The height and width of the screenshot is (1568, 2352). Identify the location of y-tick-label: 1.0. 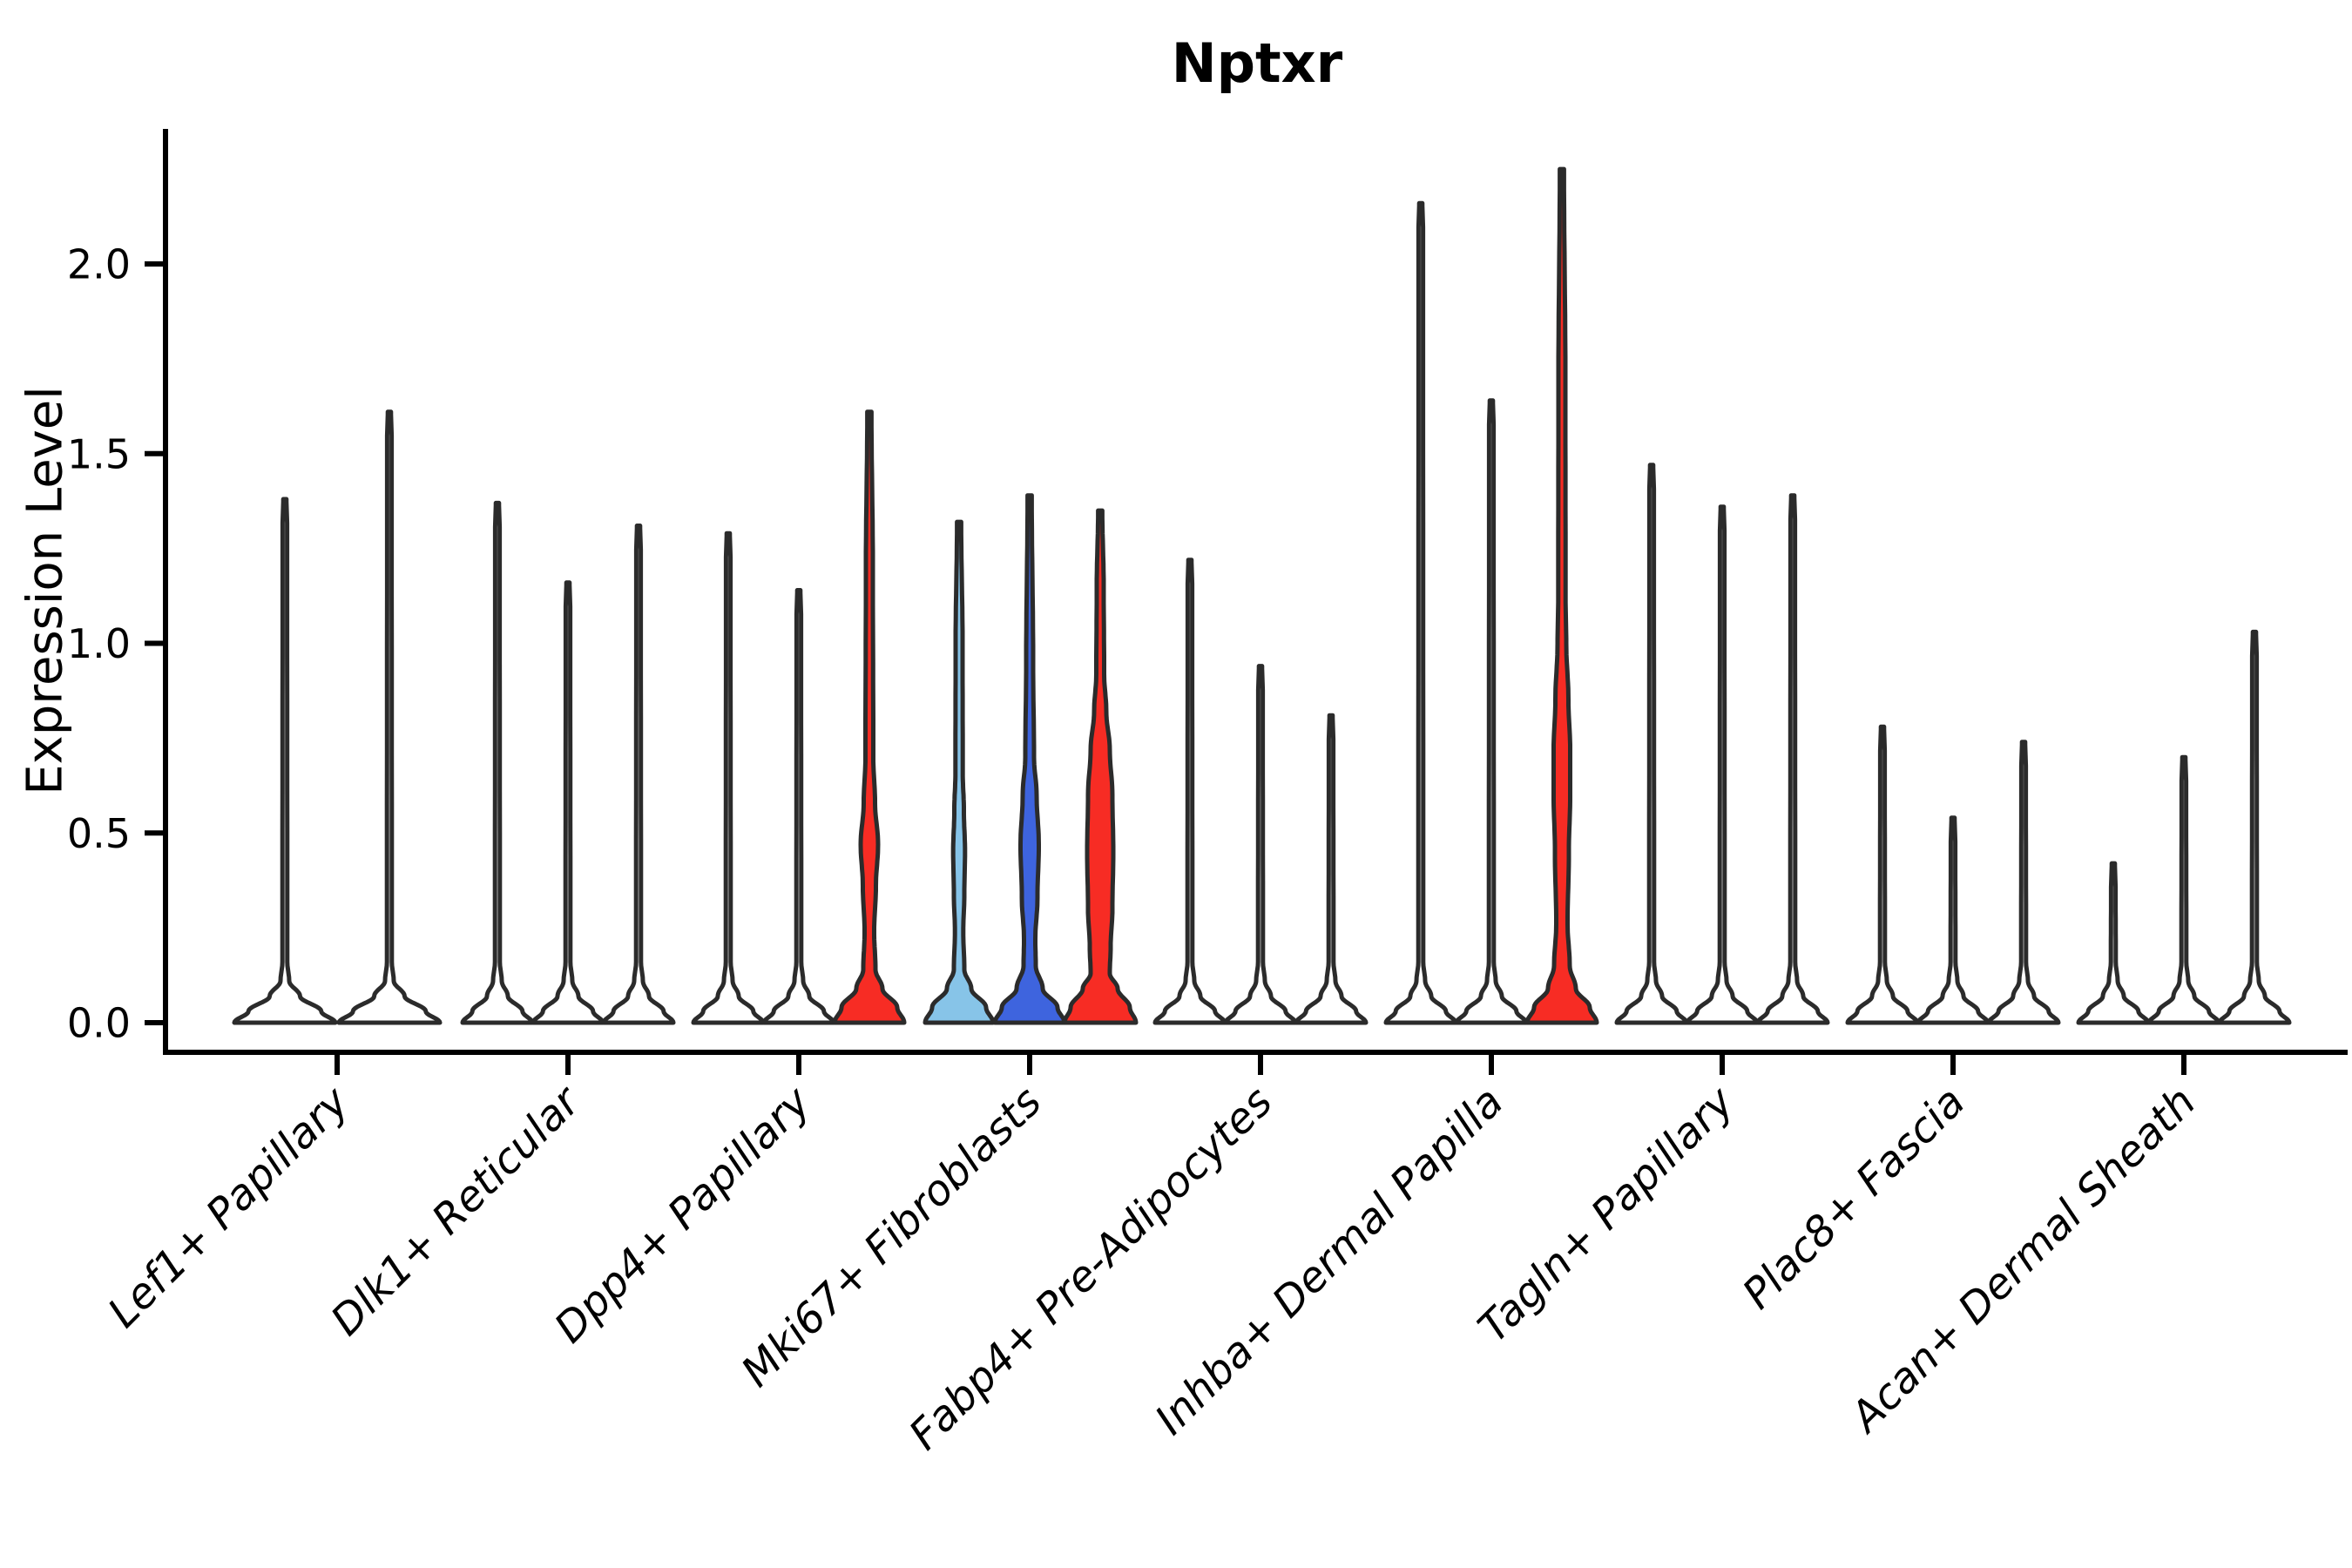
(99, 643).